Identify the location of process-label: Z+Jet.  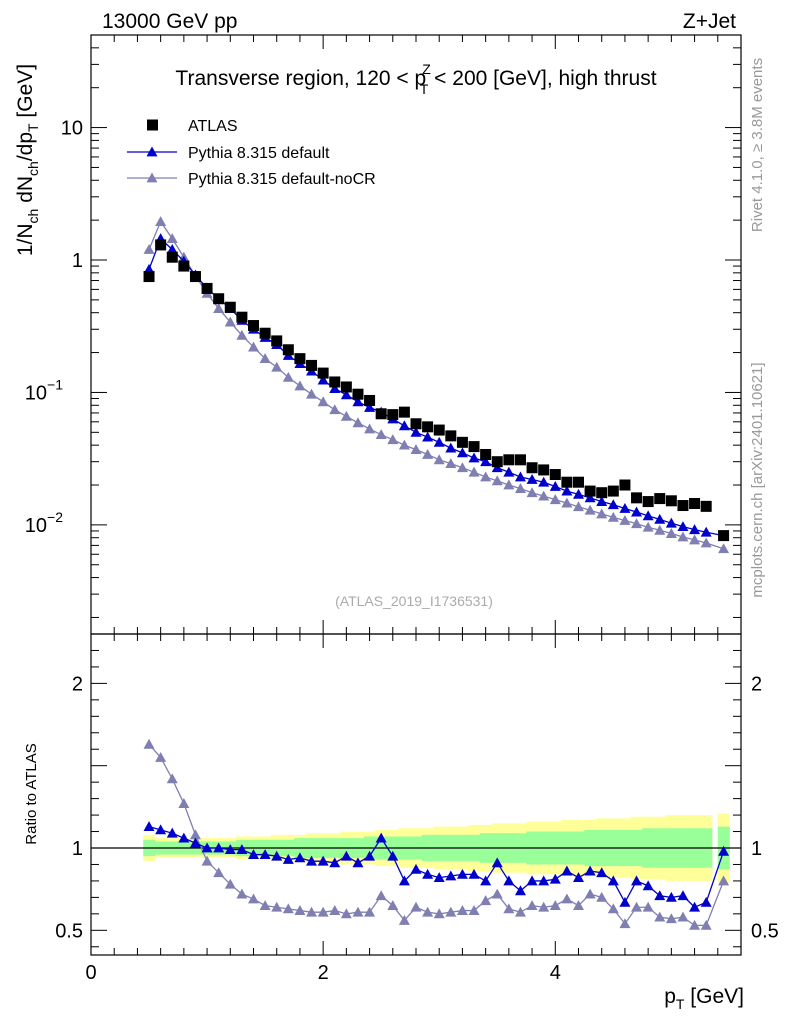
(709, 21).